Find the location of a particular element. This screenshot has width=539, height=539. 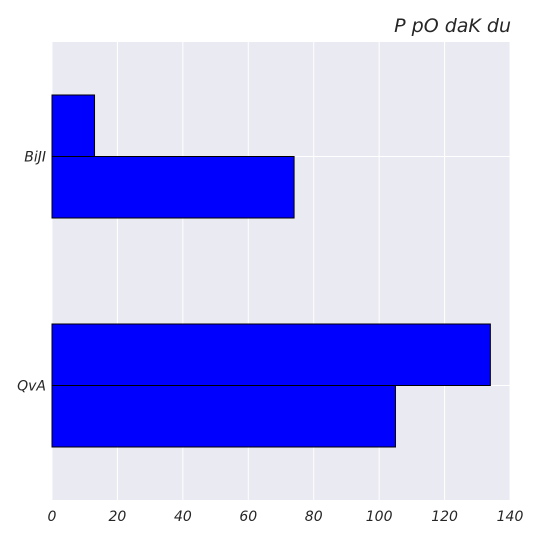

chart-title: P pO daK du is located at coordinates (452, 26).